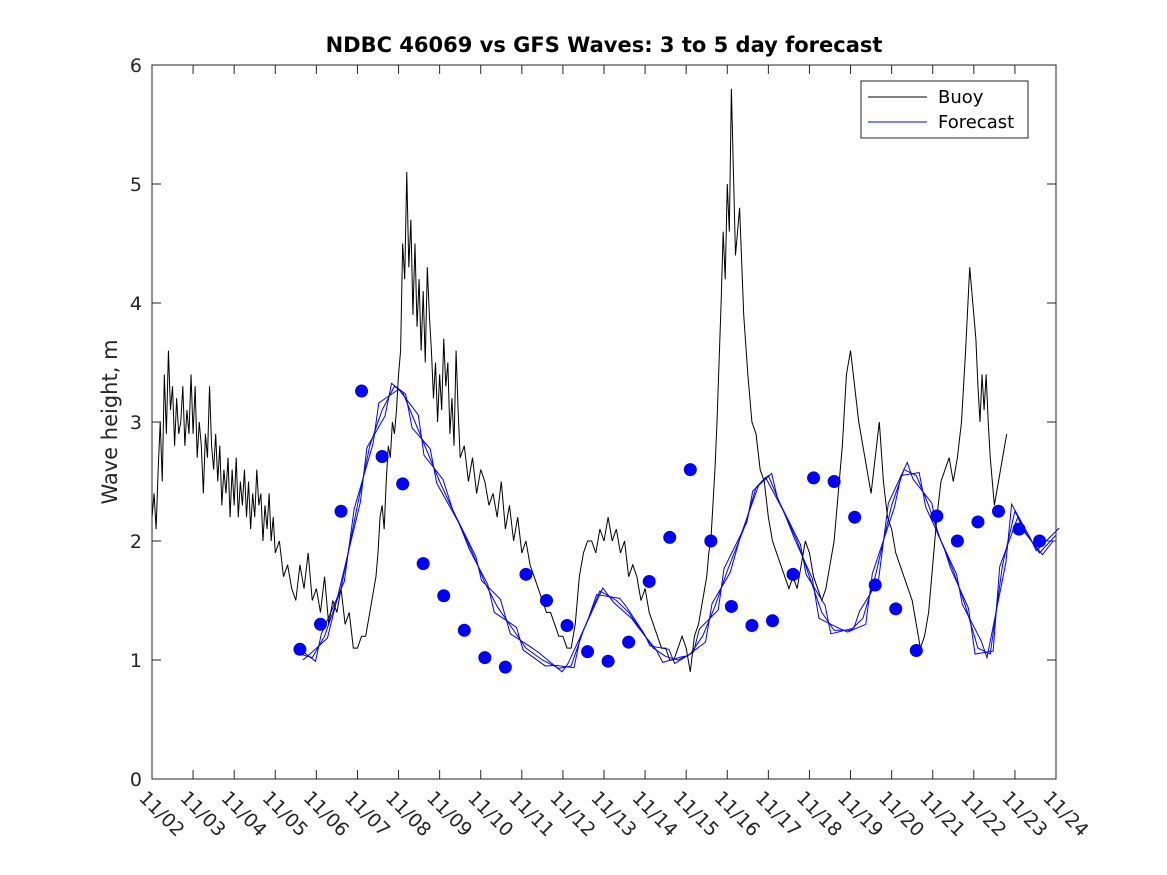  Describe the element at coordinates (976, 122) in the screenshot. I see `legend-forecast-label: Forecast` at that location.